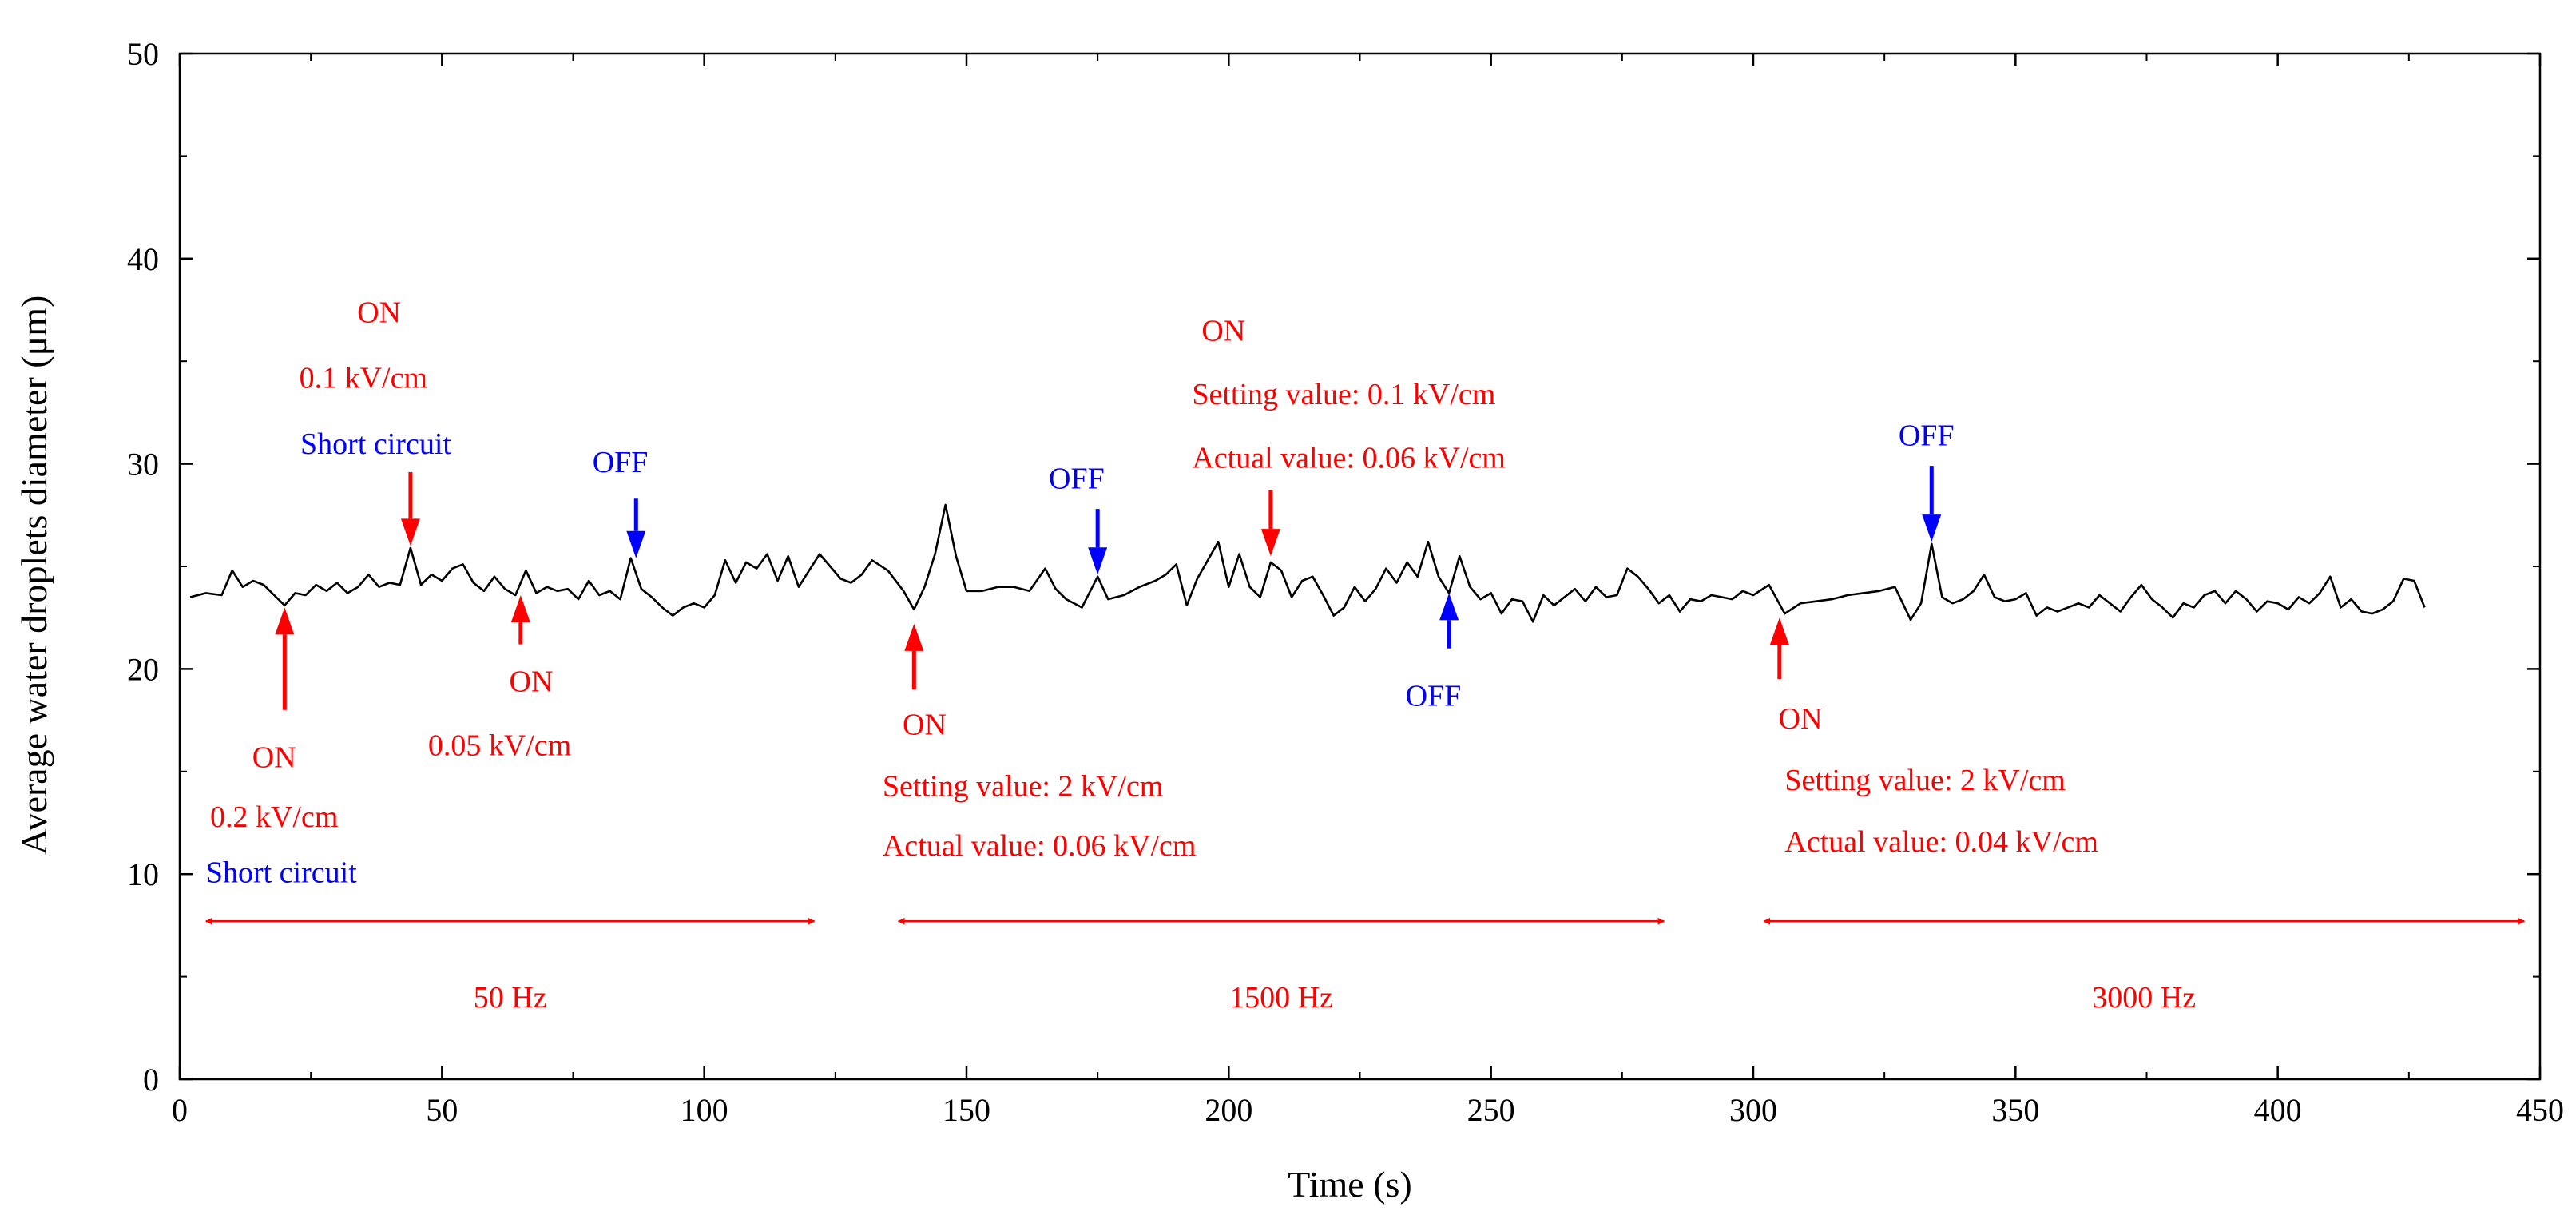 This screenshot has width=2576, height=1219. Describe the element at coordinates (2278, 1110) in the screenshot. I see `x-tick-label-8: 400` at that location.